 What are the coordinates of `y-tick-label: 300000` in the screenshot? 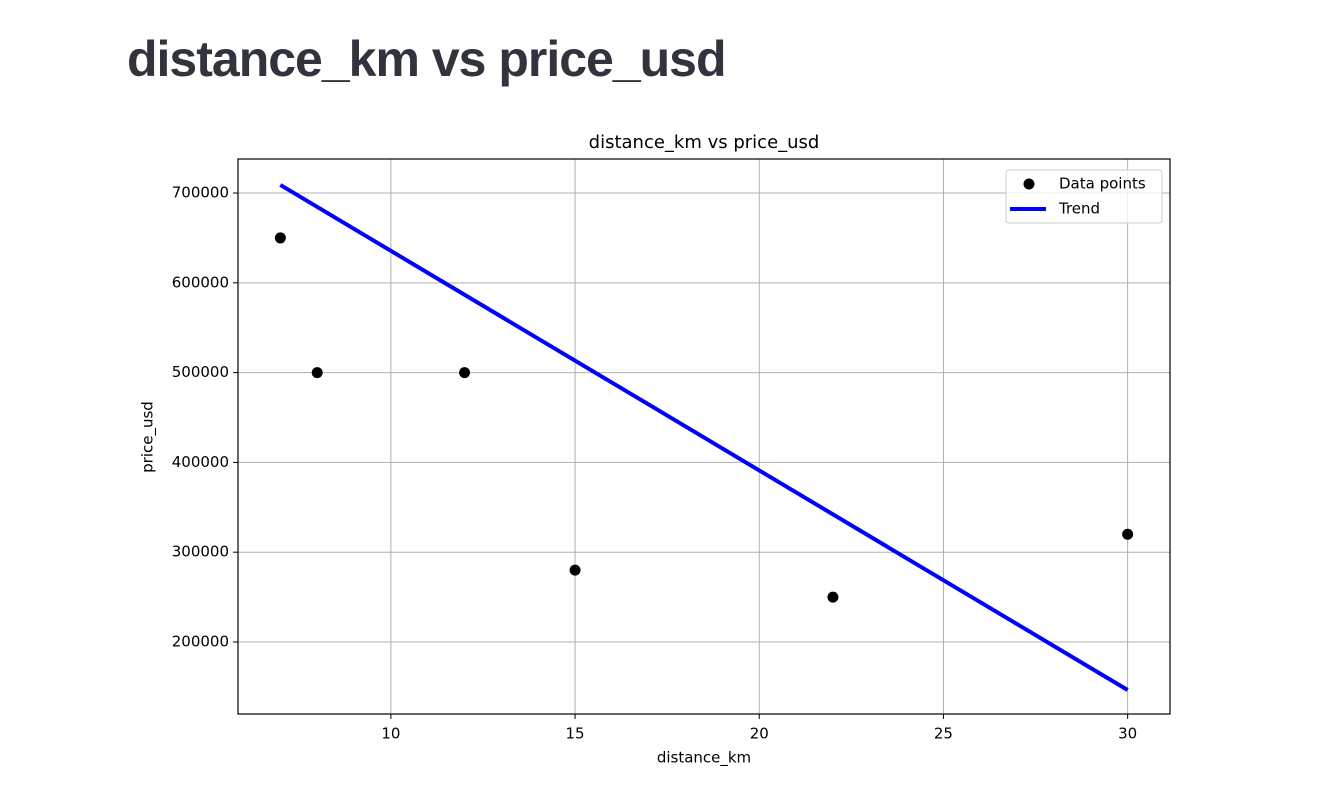 It's located at (200, 552).